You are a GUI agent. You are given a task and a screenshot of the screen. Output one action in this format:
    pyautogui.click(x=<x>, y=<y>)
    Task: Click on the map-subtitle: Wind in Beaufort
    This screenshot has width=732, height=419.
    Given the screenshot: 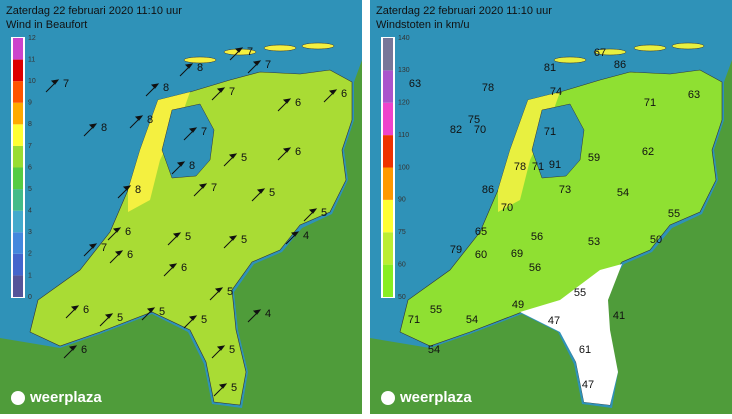 What is the action you would take?
    pyautogui.click(x=46, y=25)
    